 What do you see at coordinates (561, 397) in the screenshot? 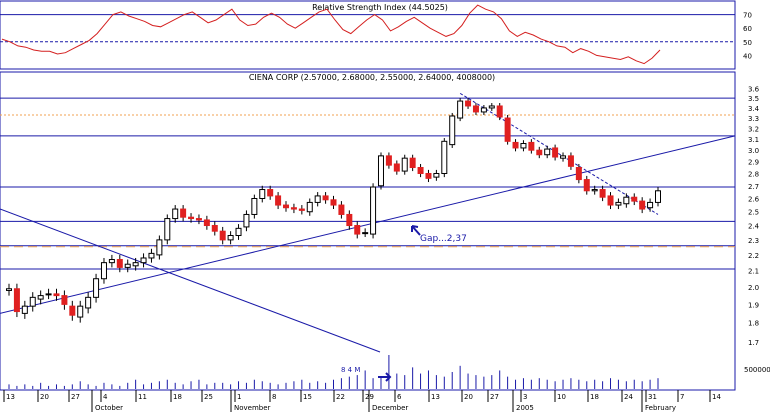
I see `x-day-label: 10` at bounding box center [561, 397].